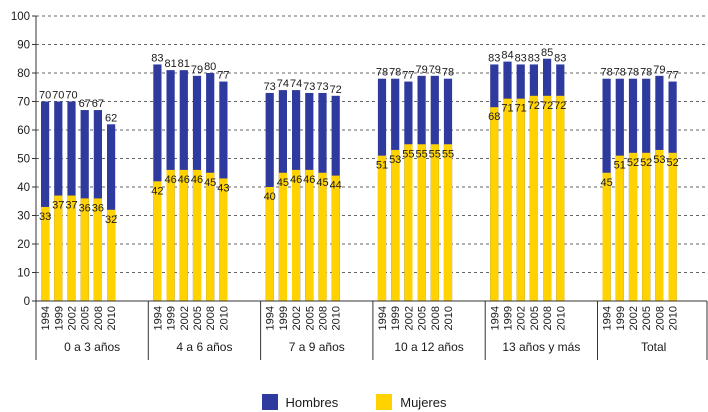 The width and height of the screenshot is (708, 412). I want to click on data-label-hombres: 81, so click(170, 64).